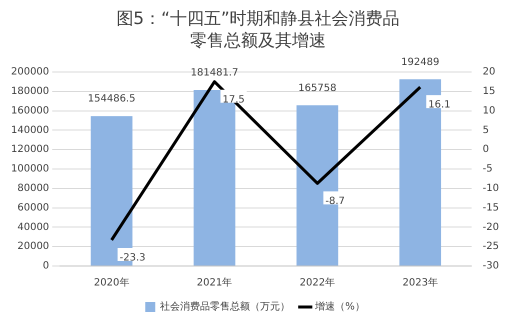 The height and width of the screenshot is (333, 516). What do you see at coordinates (30, 110) in the screenshot?
I see `y-tick-label: 160000` at bounding box center [30, 110].